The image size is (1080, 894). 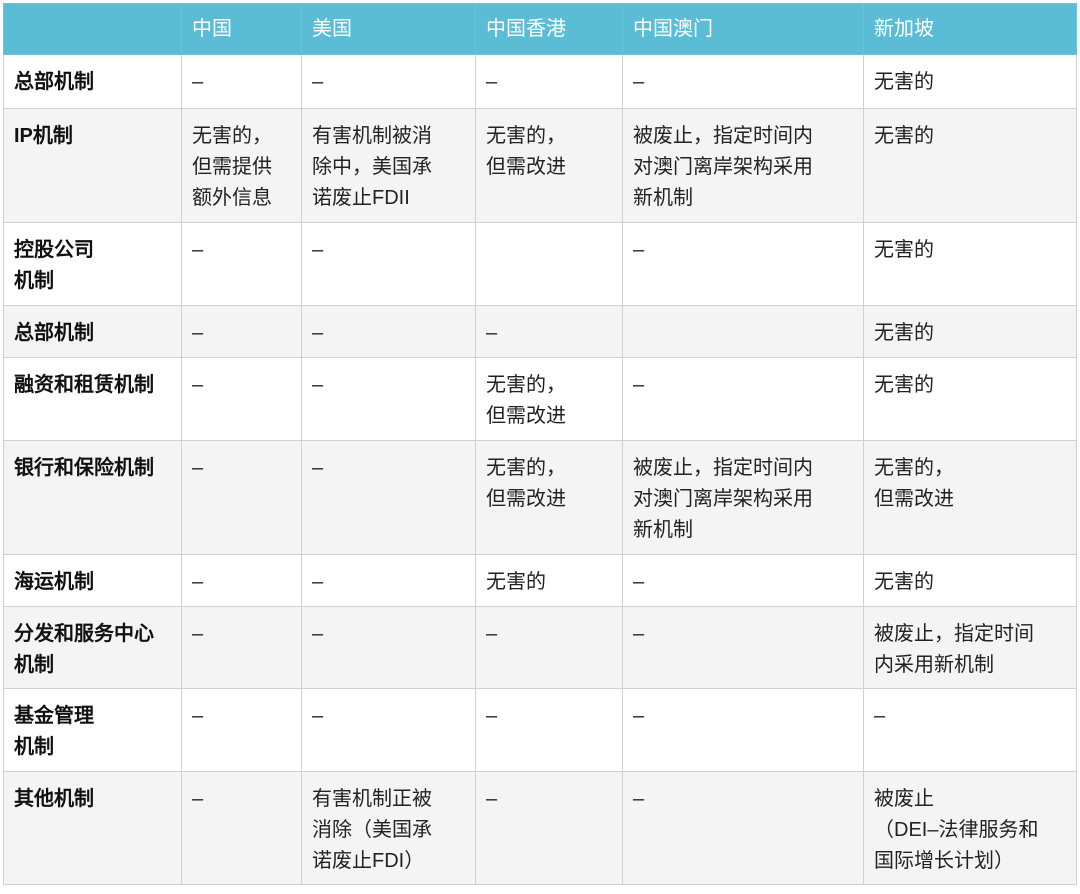 I want to click on row-label: 海运机制, so click(x=92, y=580).